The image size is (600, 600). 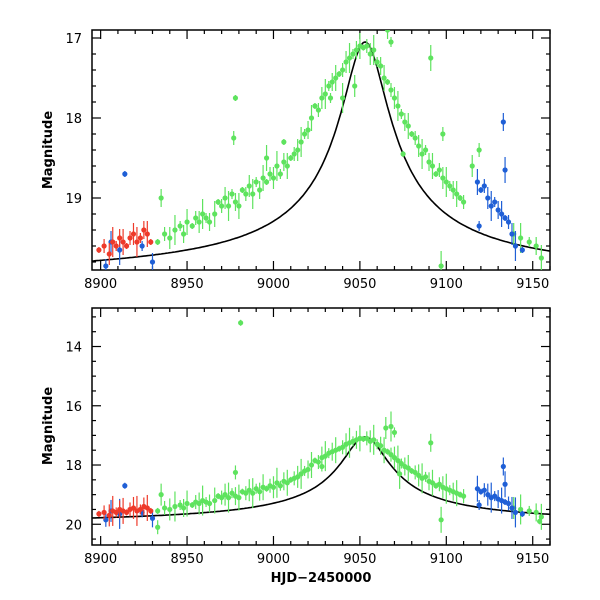 I want to click on x-tick-label: 8950, so click(x=187, y=284).